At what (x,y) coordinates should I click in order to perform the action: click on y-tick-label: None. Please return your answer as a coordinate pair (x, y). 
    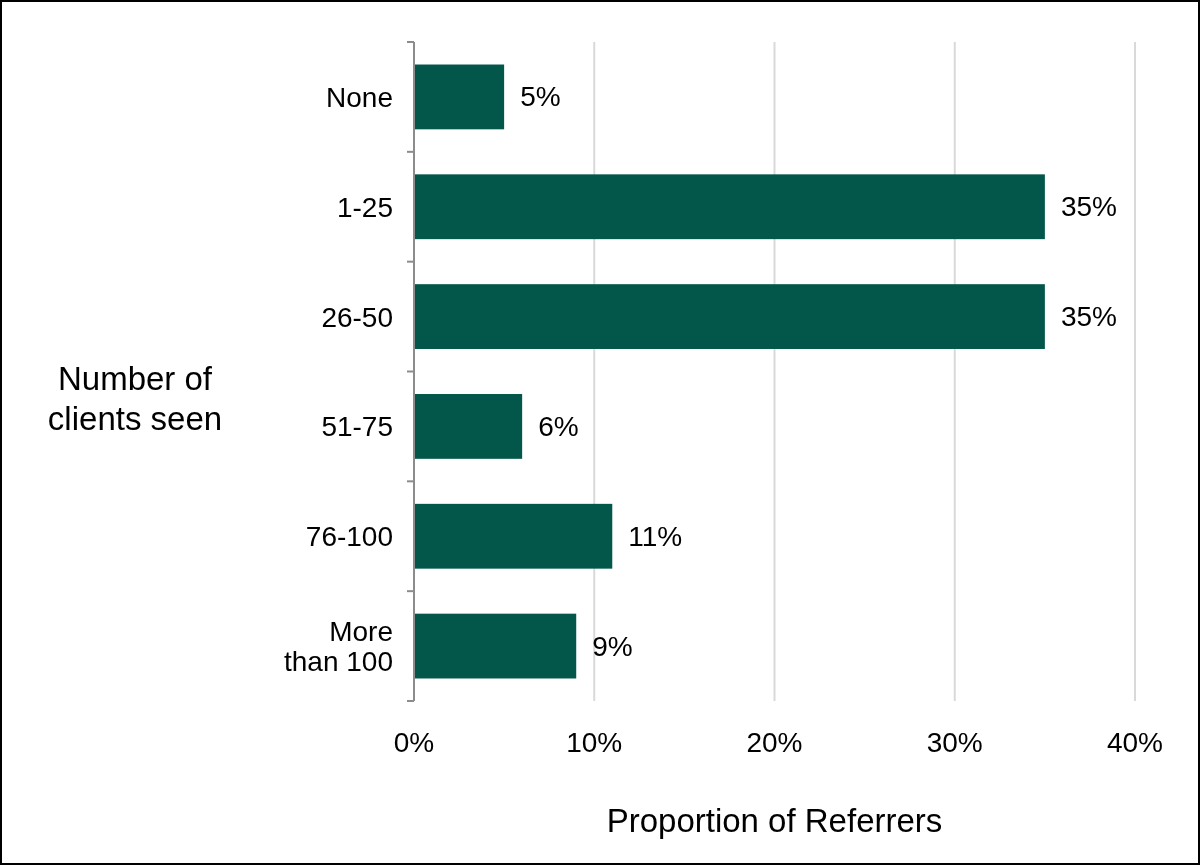
    Looking at the image, I should click on (359, 97).